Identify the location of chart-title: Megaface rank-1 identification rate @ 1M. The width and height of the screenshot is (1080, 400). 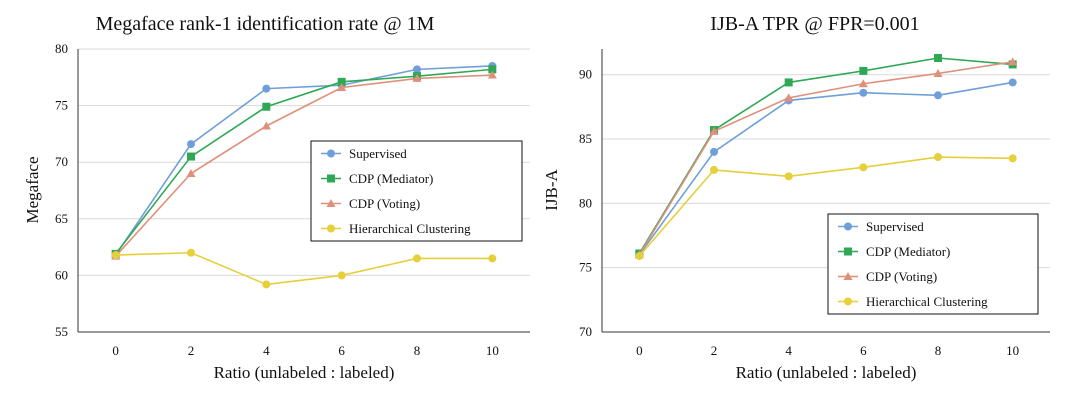
(265, 24).